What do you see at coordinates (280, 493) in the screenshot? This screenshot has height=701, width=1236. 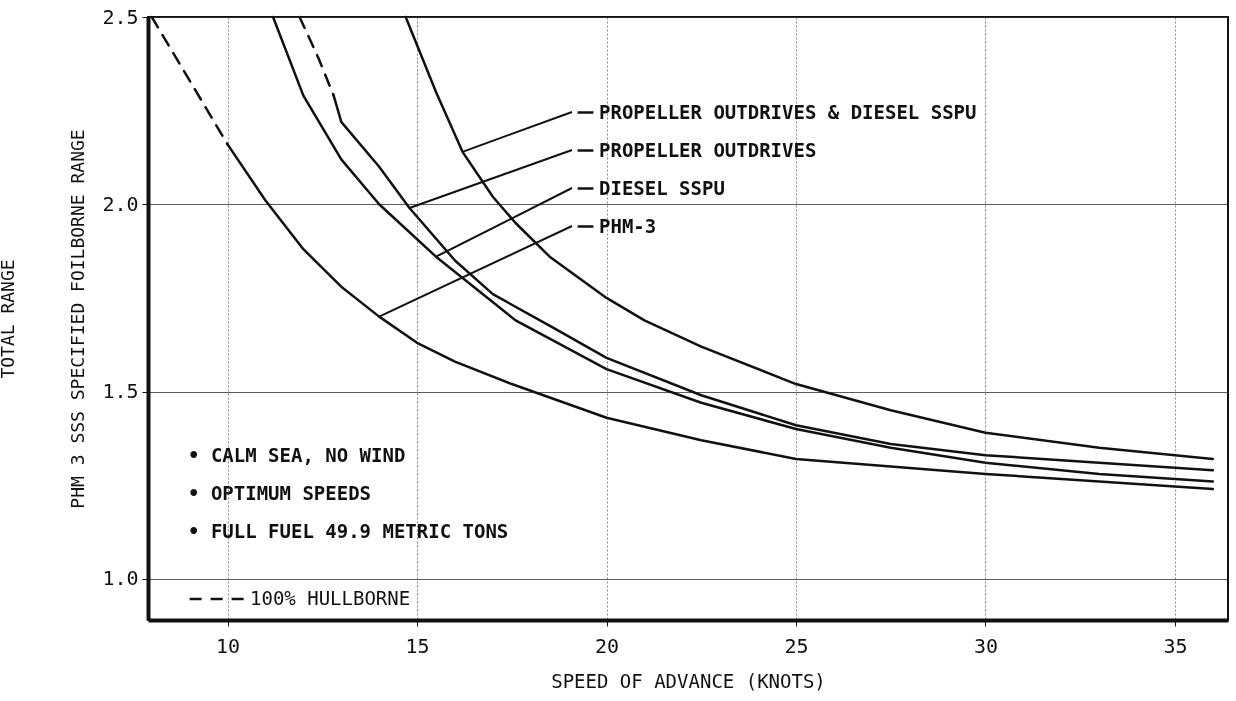 I see `annotation: • OPTIMUM SPEEDS` at bounding box center [280, 493].